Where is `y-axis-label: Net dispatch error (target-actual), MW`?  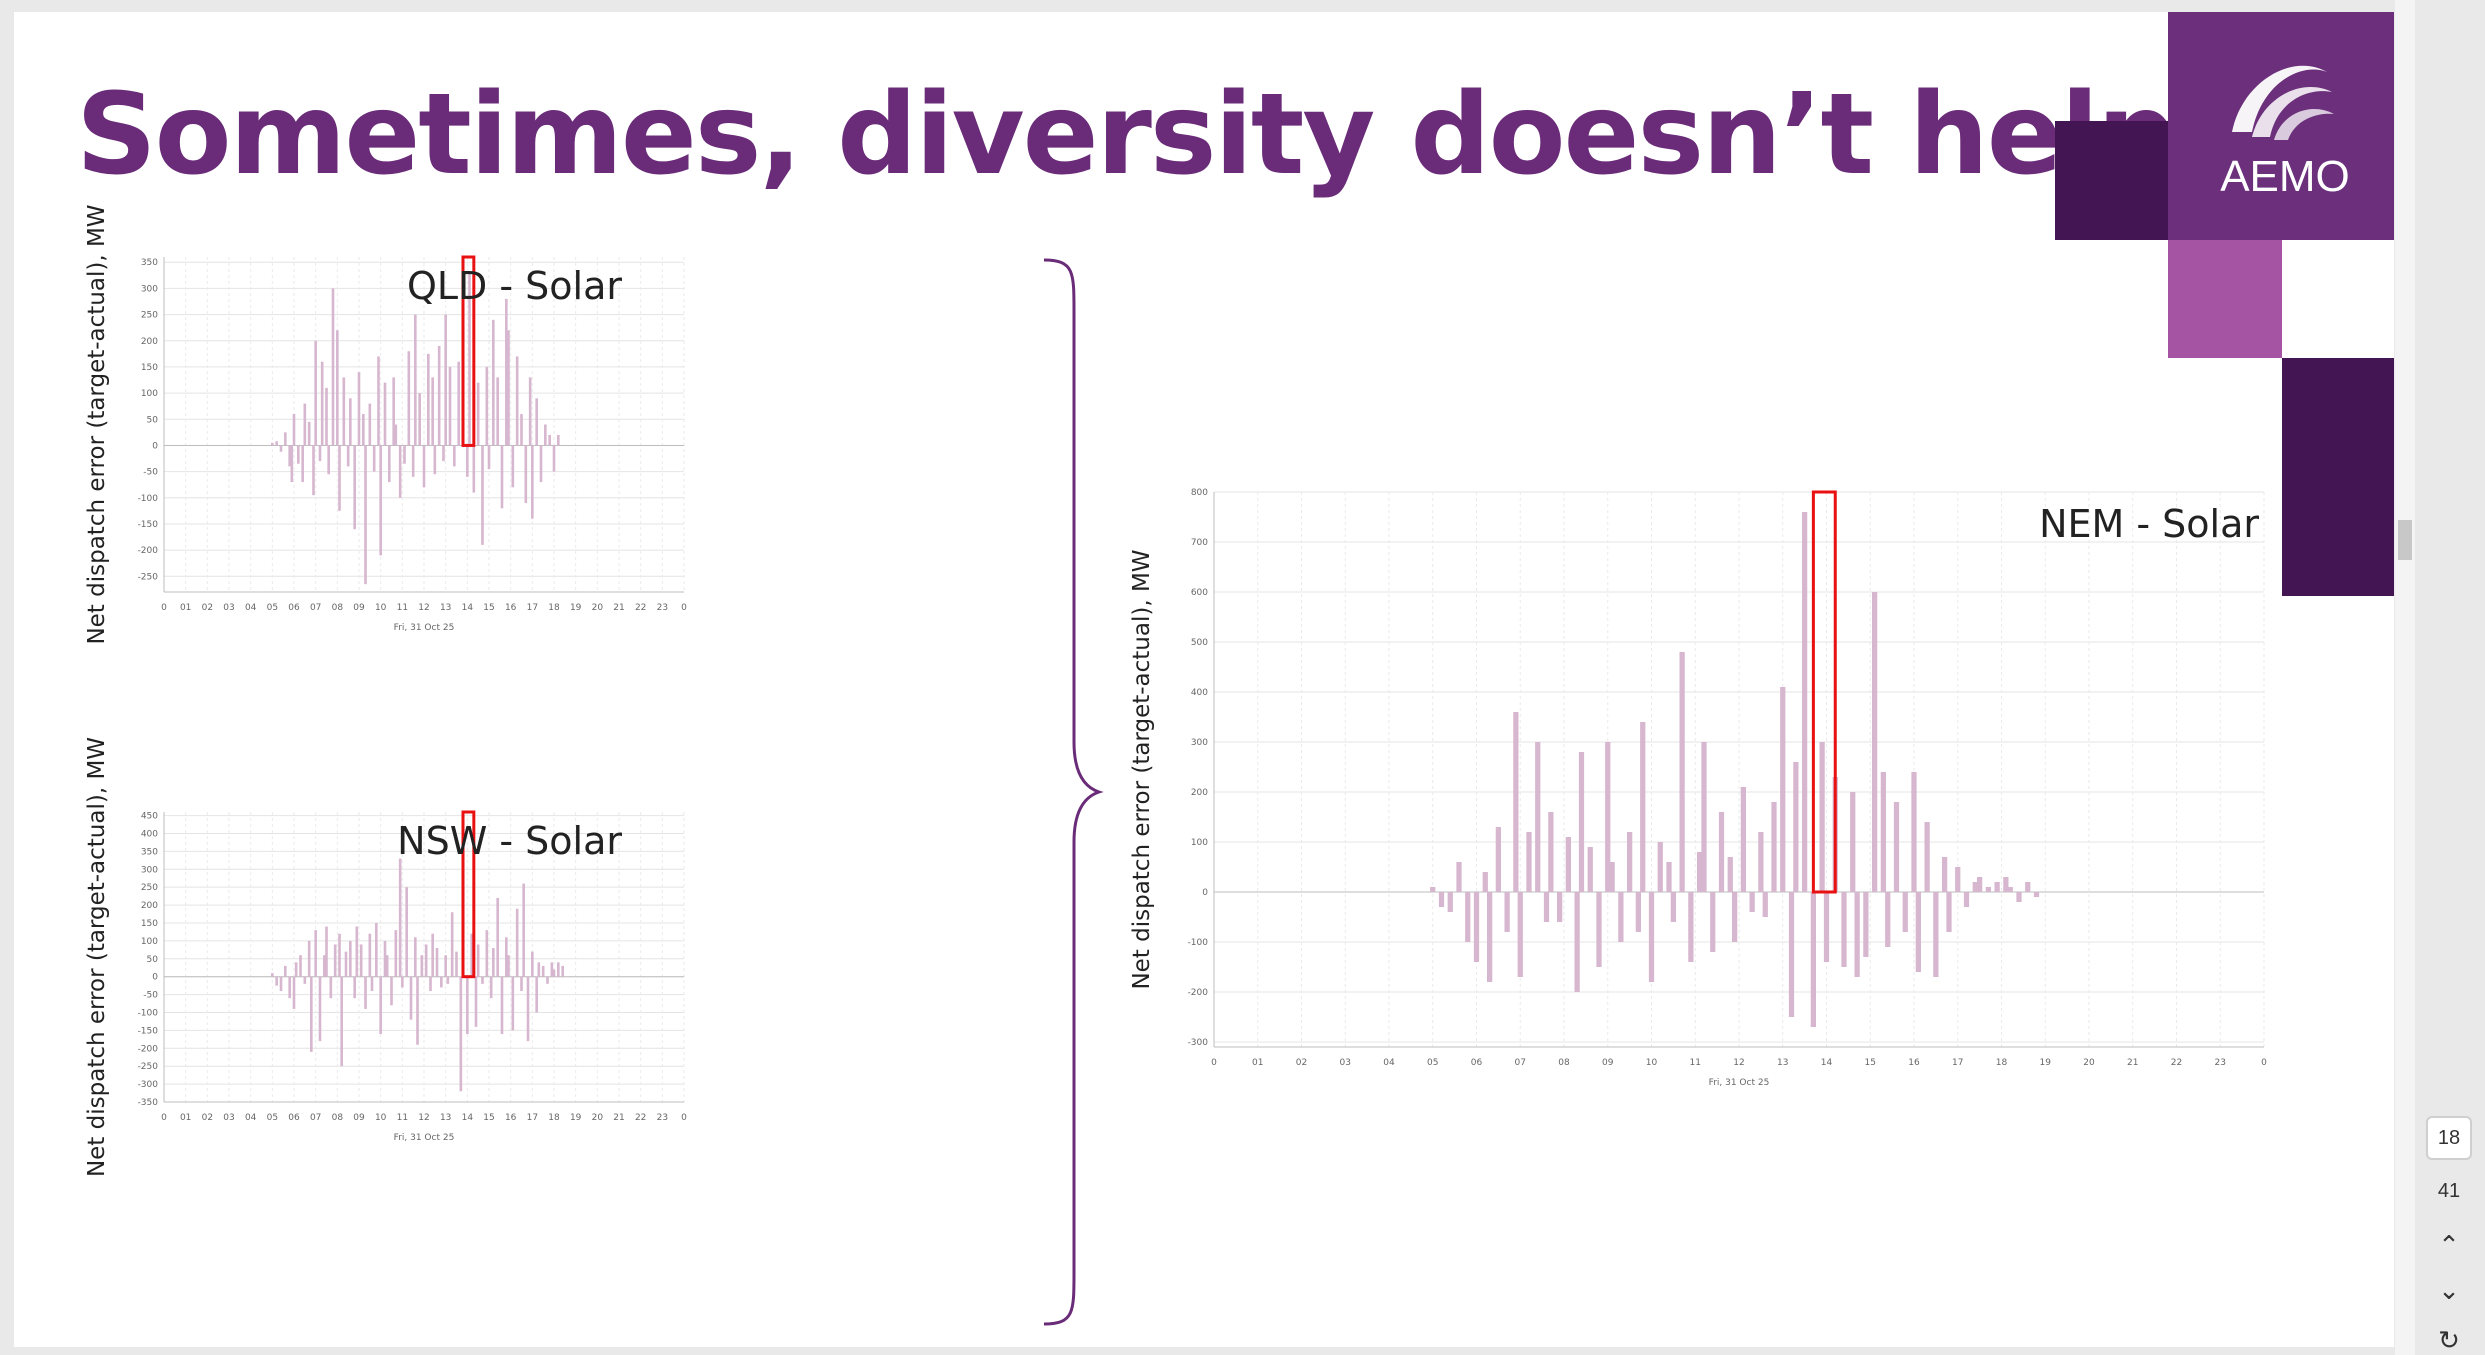
y-axis-label: Net dispatch error (target-actual), MW is located at coordinates (97, 424).